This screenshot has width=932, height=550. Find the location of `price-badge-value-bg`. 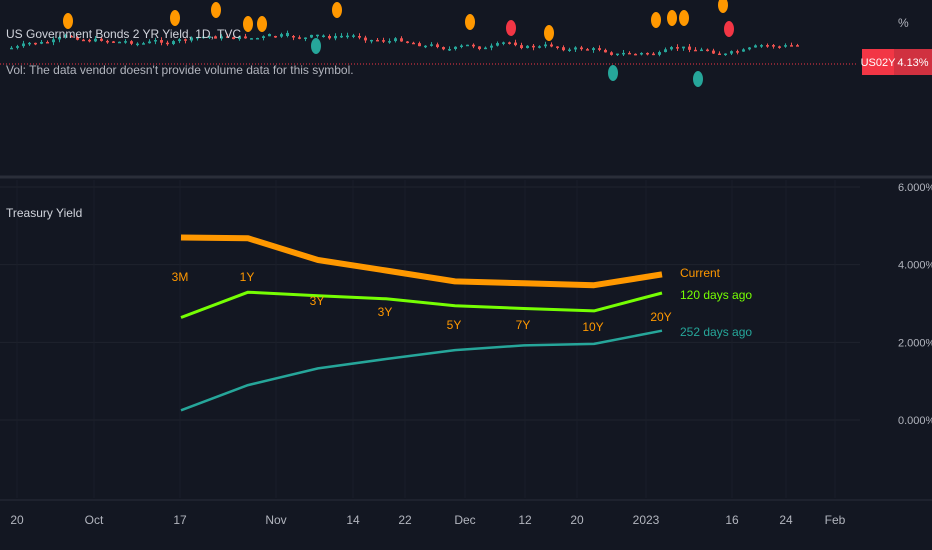

price-badge-value-bg is located at coordinates (913, 62).